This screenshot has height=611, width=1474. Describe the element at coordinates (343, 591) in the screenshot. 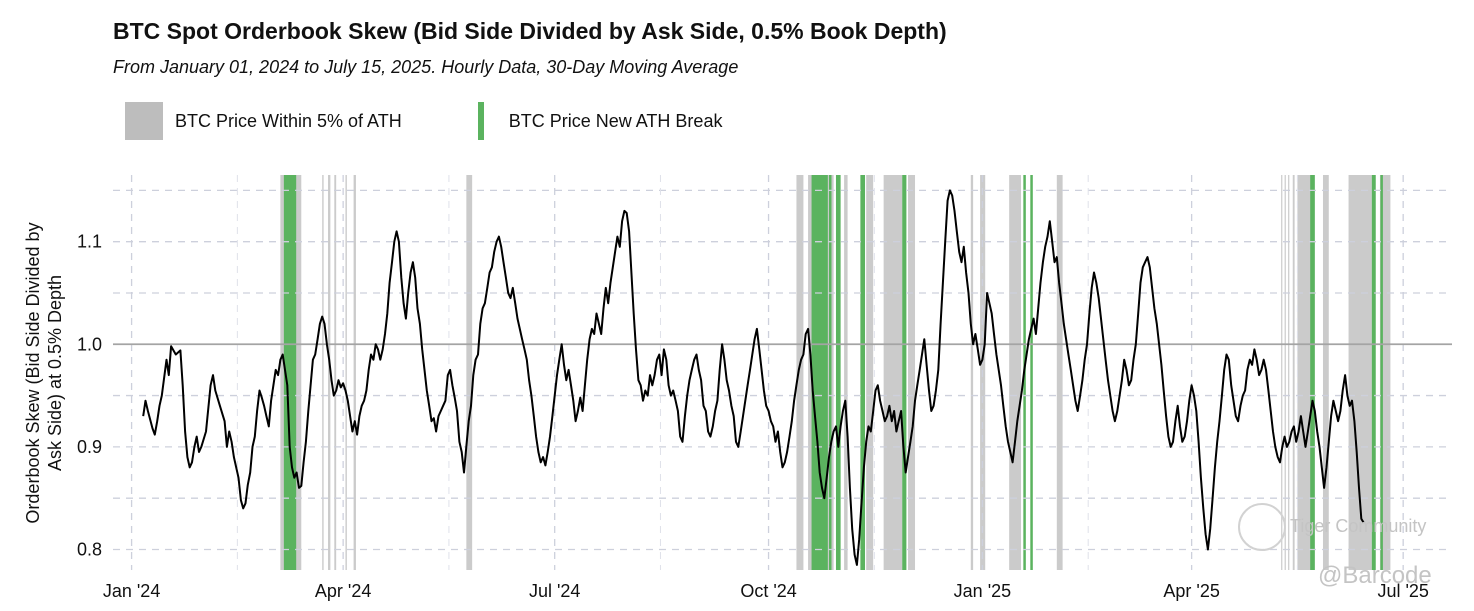

I see `x-tick-label-1: Apr '24` at that location.